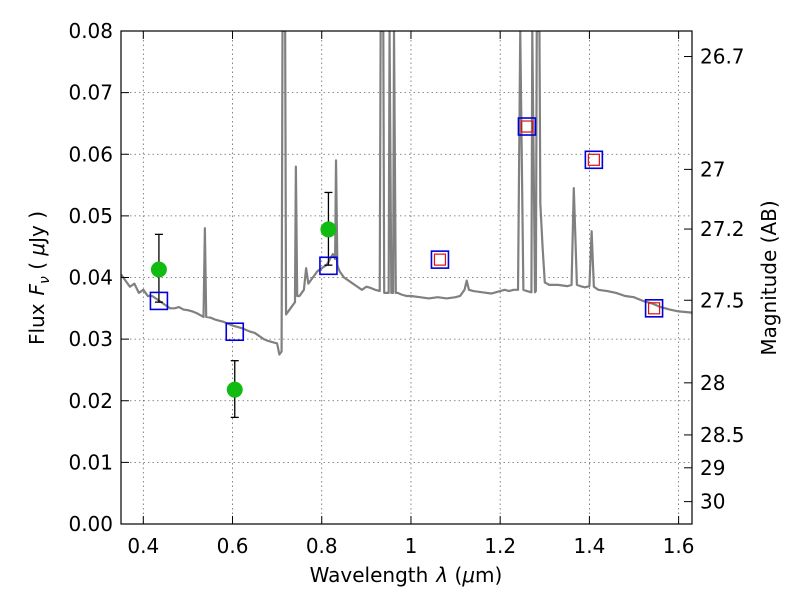 The height and width of the screenshot is (600, 800). What do you see at coordinates (712, 468) in the screenshot?
I see `right-tick-label: 29` at bounding box center [712, 468].